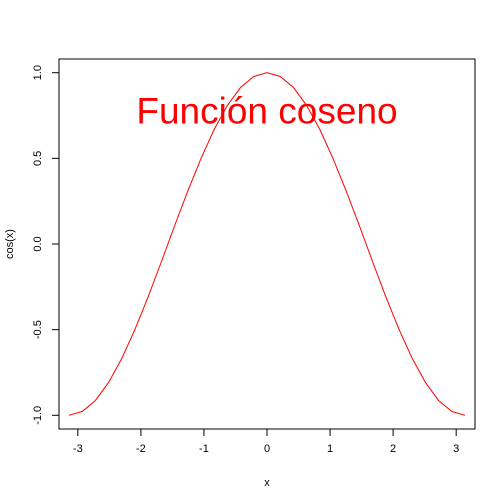 This screenshot has width=504, height=504. I want to click on x-axis-label: x, so click(267, 483).